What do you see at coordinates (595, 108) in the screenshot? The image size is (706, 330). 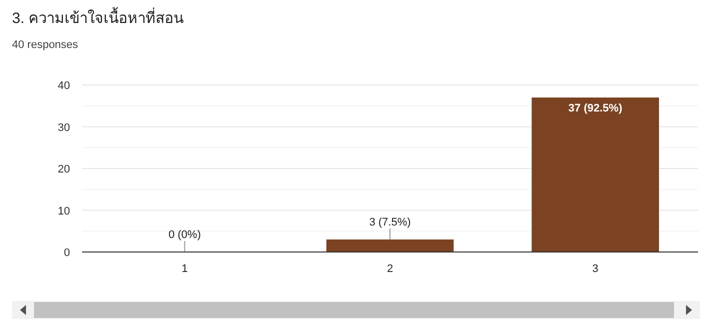 I see `data-label: 37 (92.5%)` at bounding box center [595, 108].